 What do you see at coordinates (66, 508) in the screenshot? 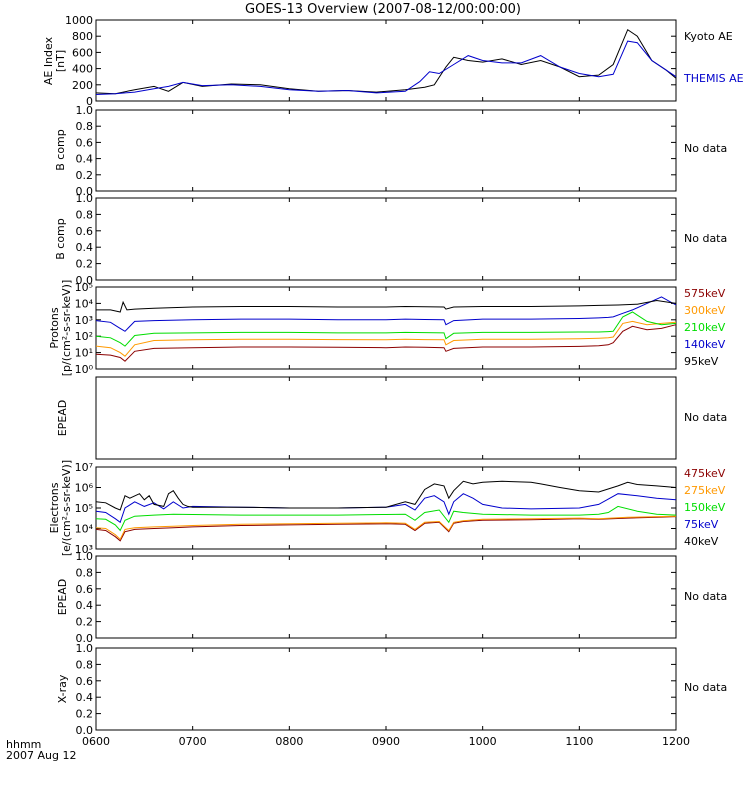
I see `electrons-axis-title-line2: [e/(cm²-s-sr-keV)]` at bounding box center [66, 508].